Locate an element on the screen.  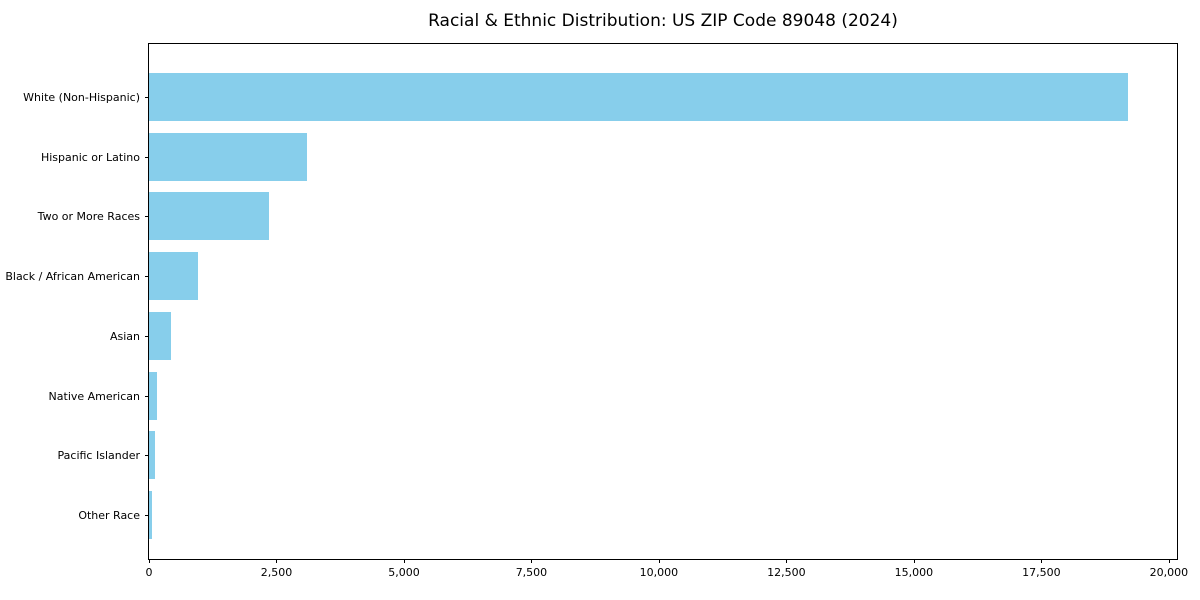
bar-asian is located at coordinates (160, 335).